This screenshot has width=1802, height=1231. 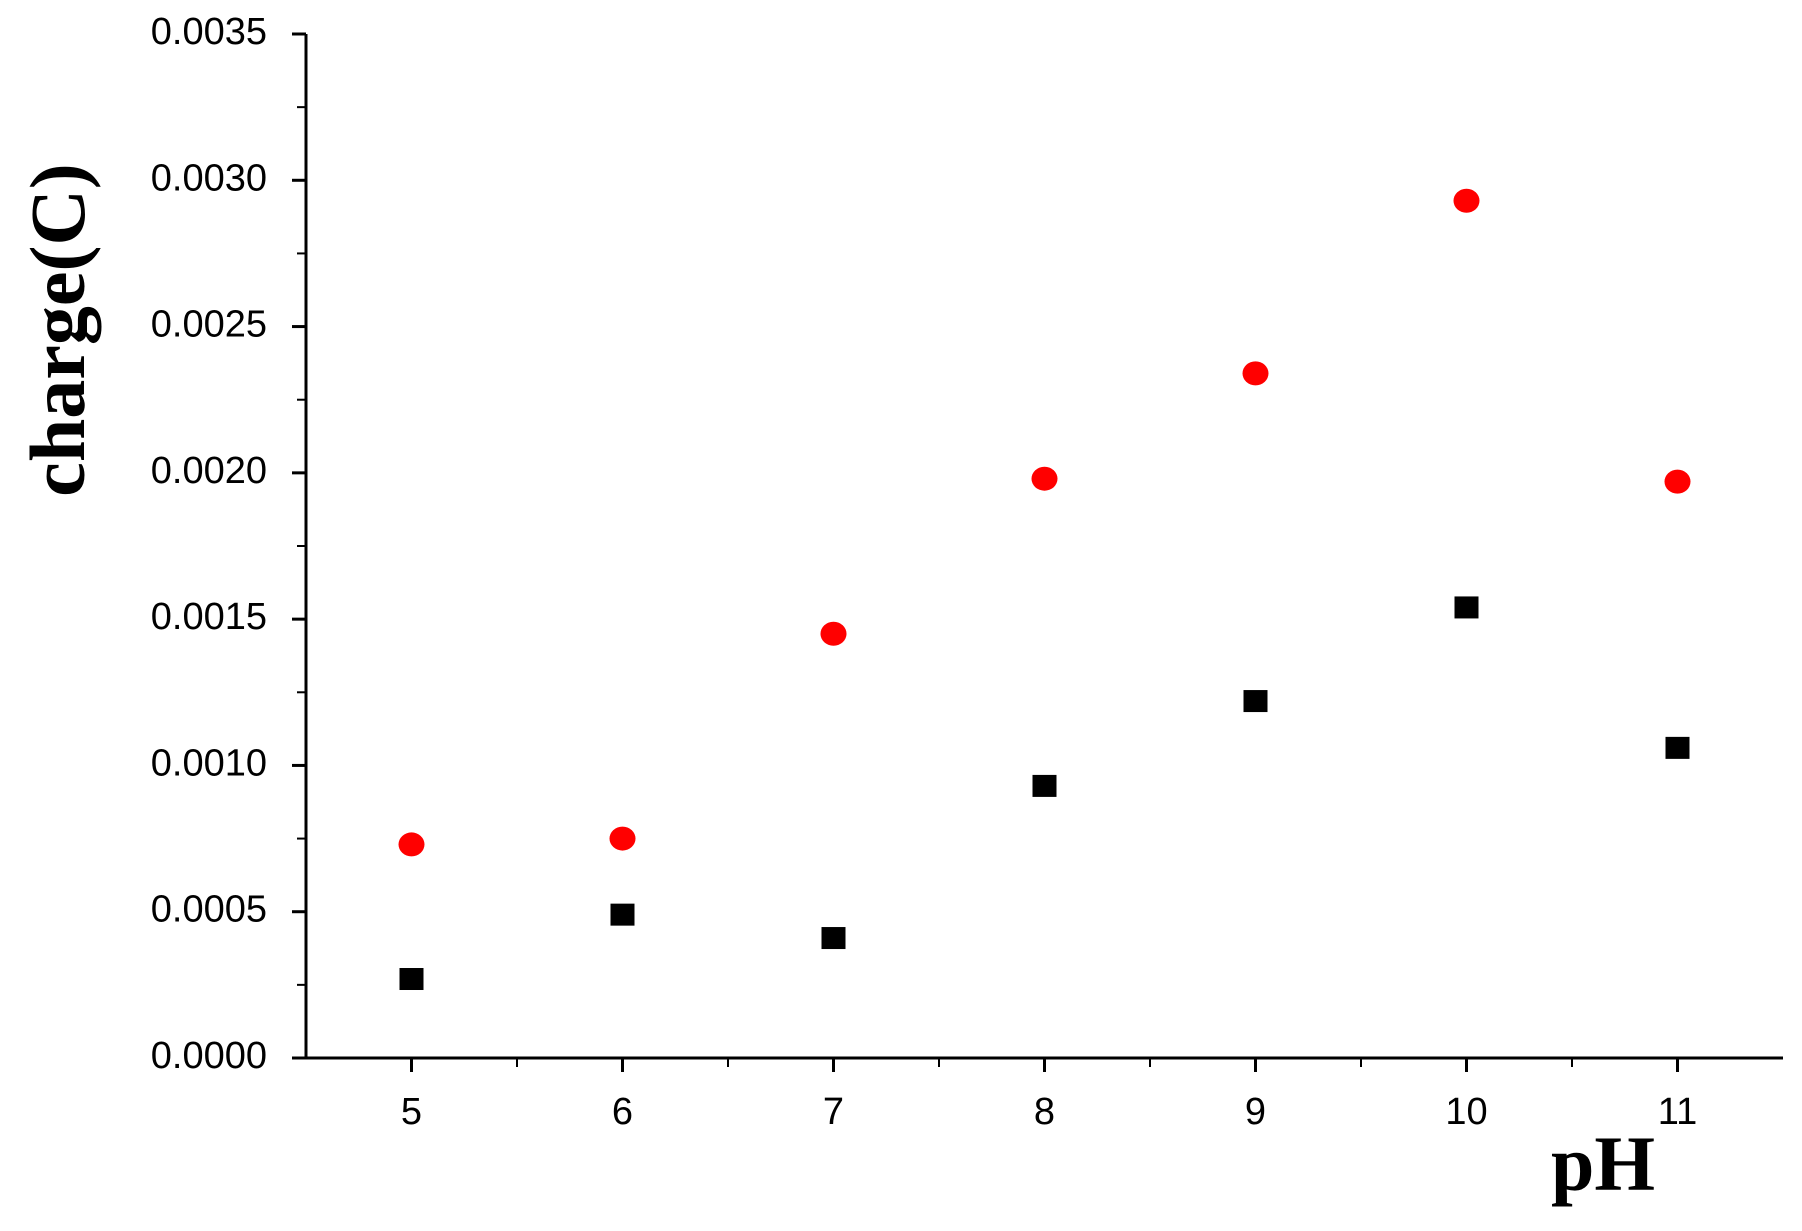 I want to click on y-tick-label: 0.0000, so click(x=209, y=1056).